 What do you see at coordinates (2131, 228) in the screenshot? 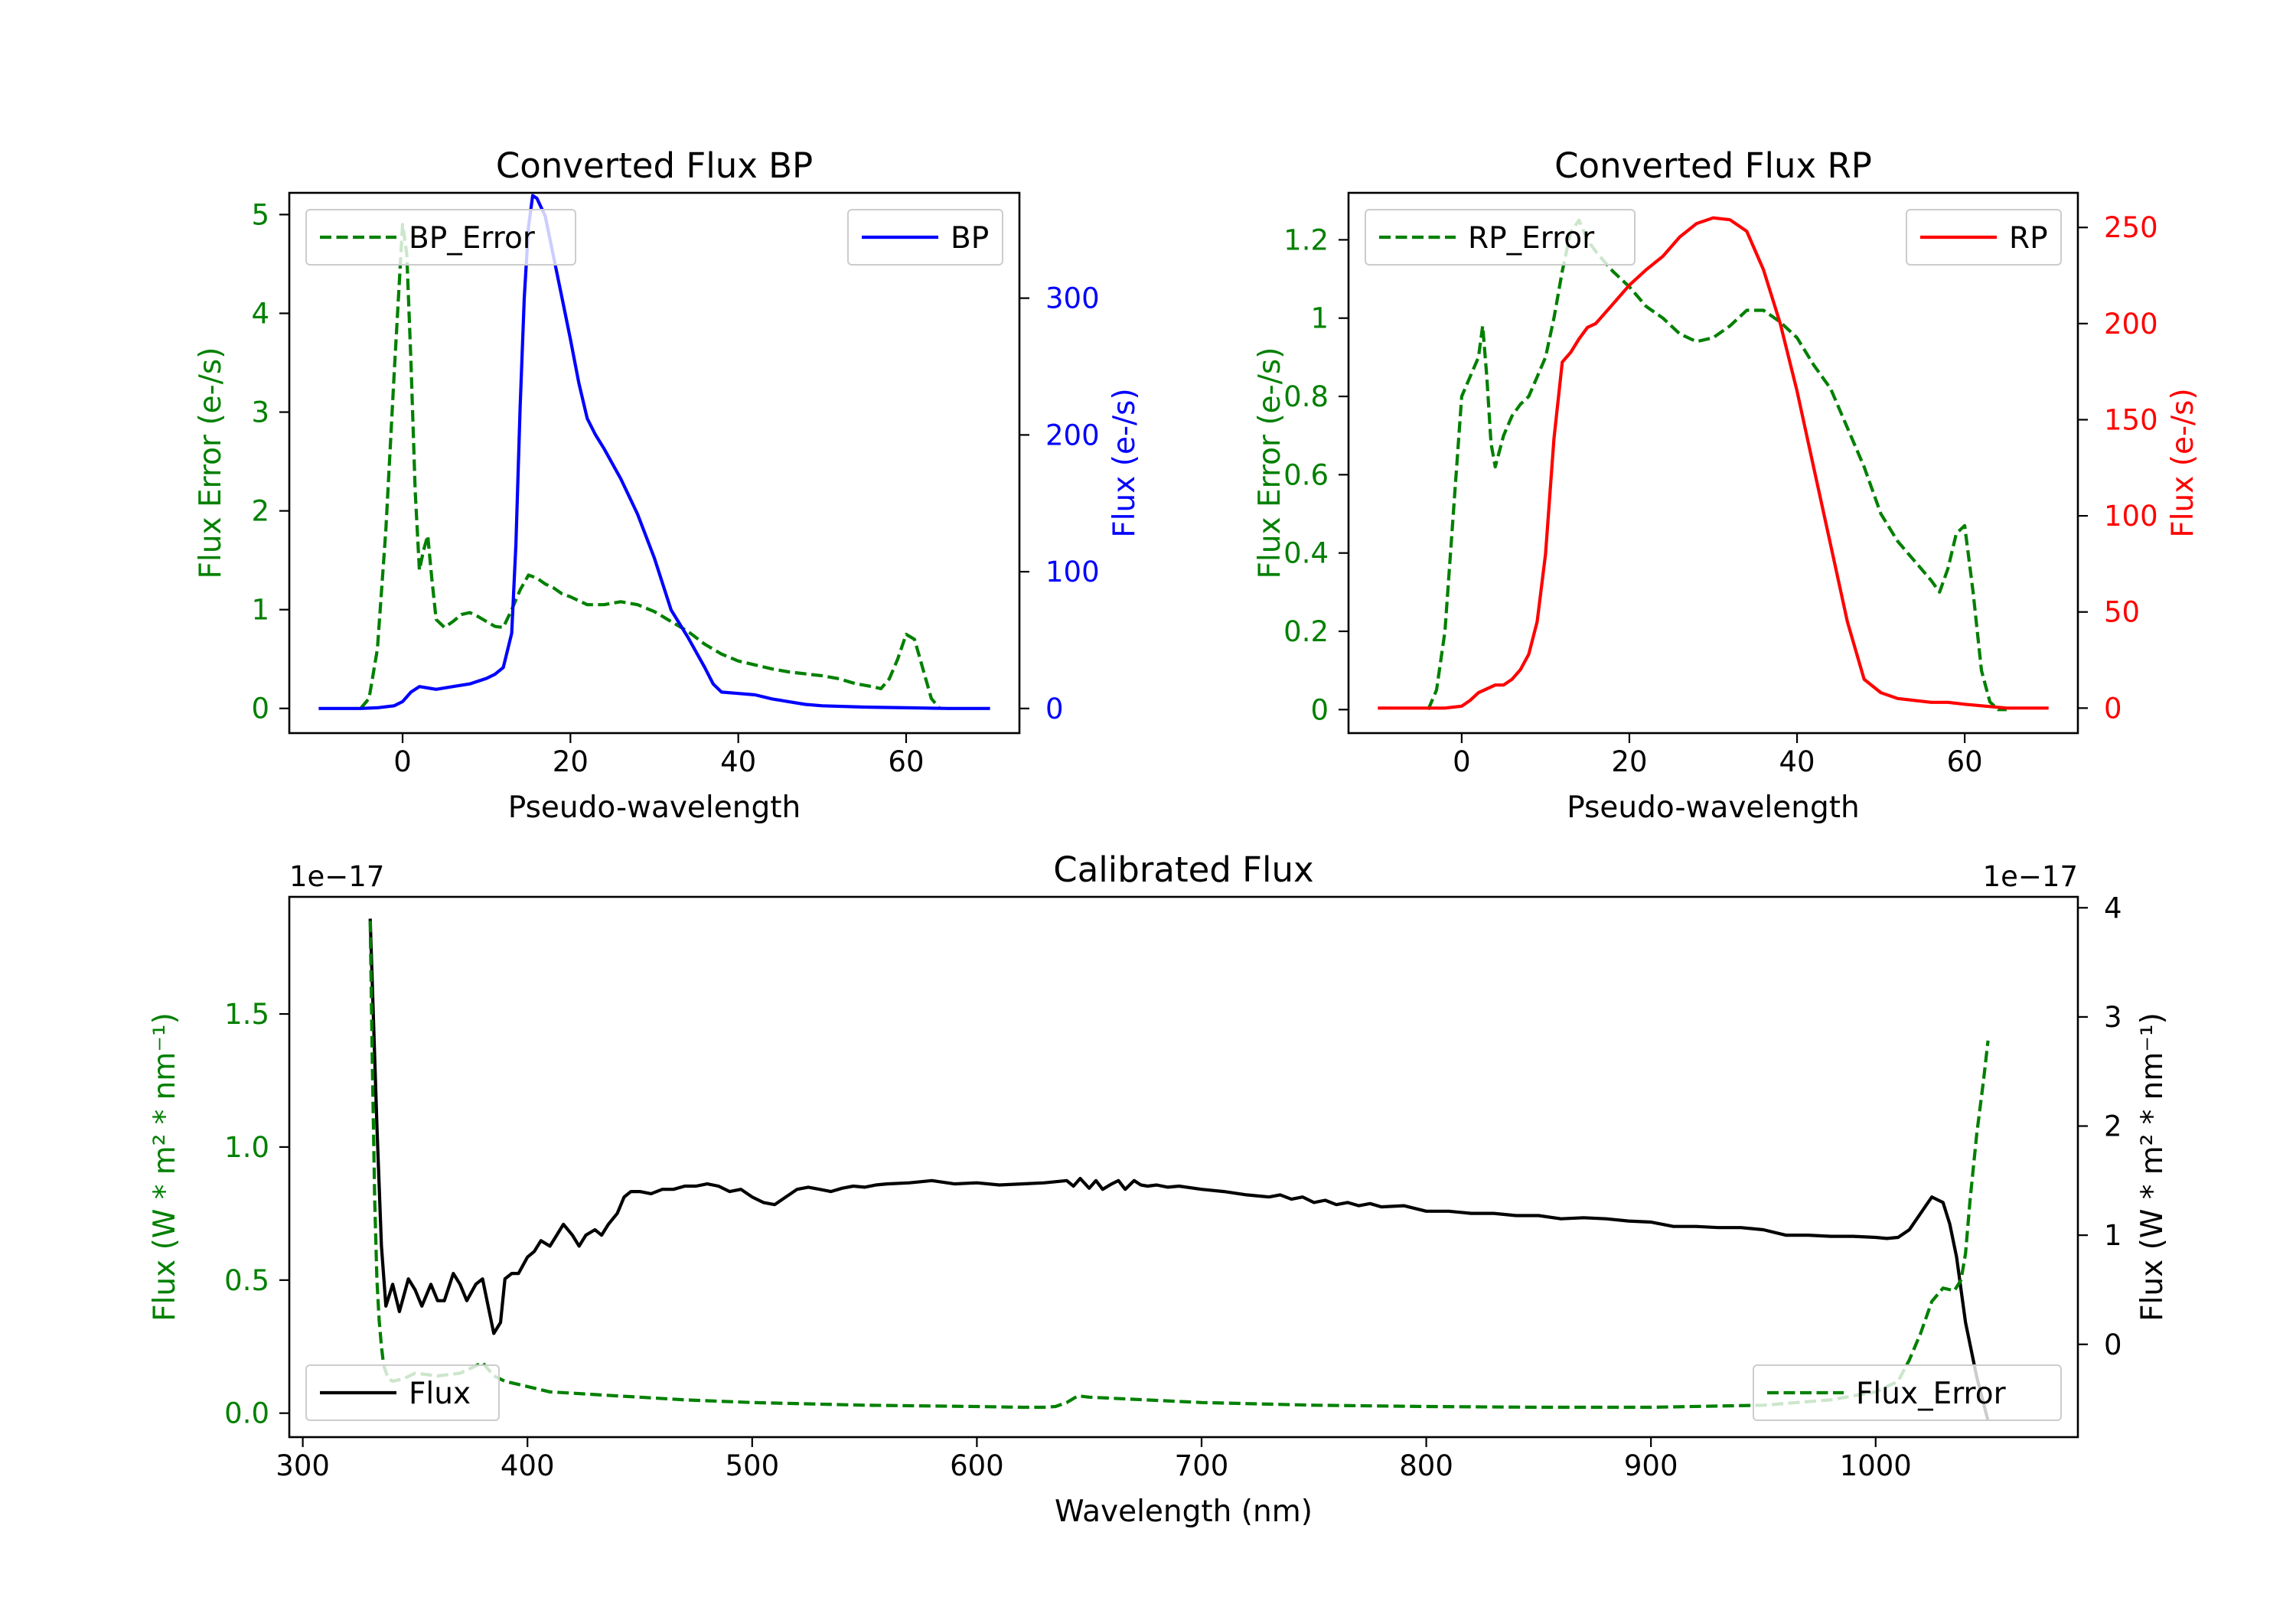
I see `y2-tick-label: 250` at bounding box center [2131, 228].